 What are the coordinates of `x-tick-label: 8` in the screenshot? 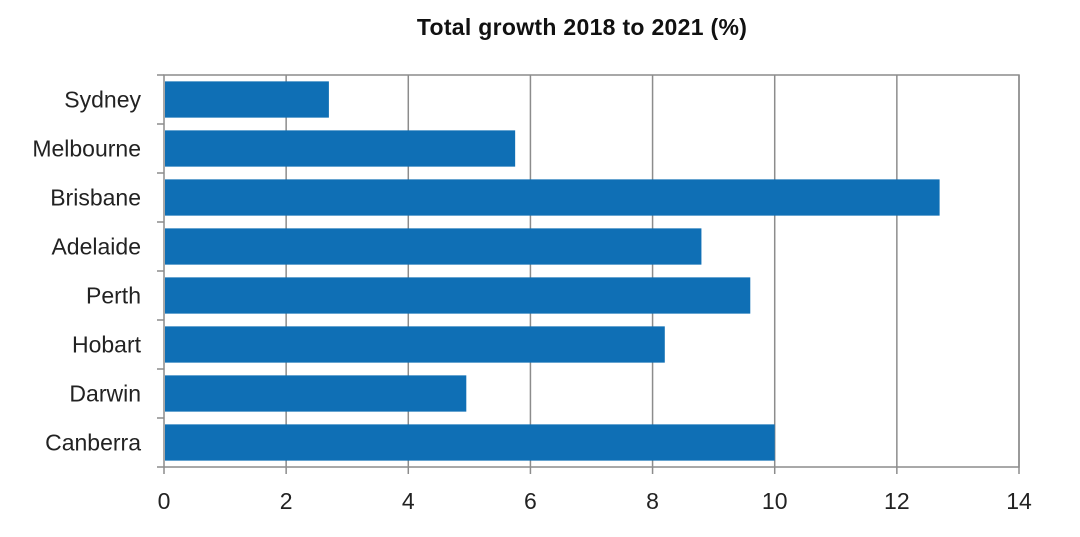 It's located at (652, 501).